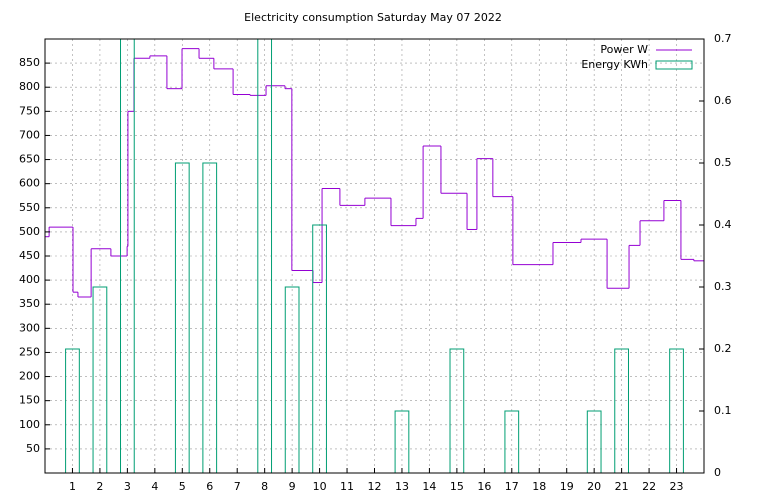  What do you see at coordinates (29, 327) in the screenshot?
I see `y-tick-label: 300` at bounding box center [29, 327].